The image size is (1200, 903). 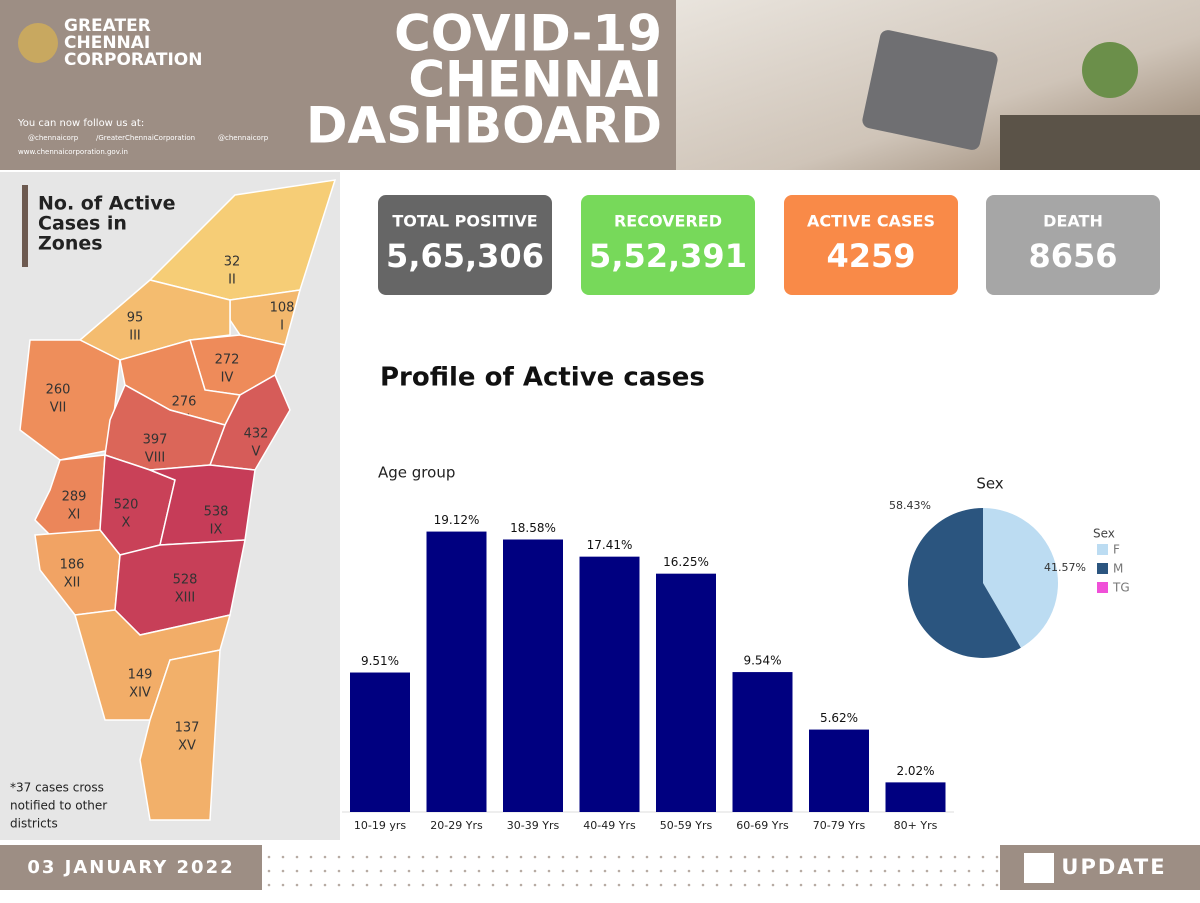 What do you see at coordinates (1104, 534) in the screenshot?
I see `legend-title: Sex` at bounding box center [1104, 534].